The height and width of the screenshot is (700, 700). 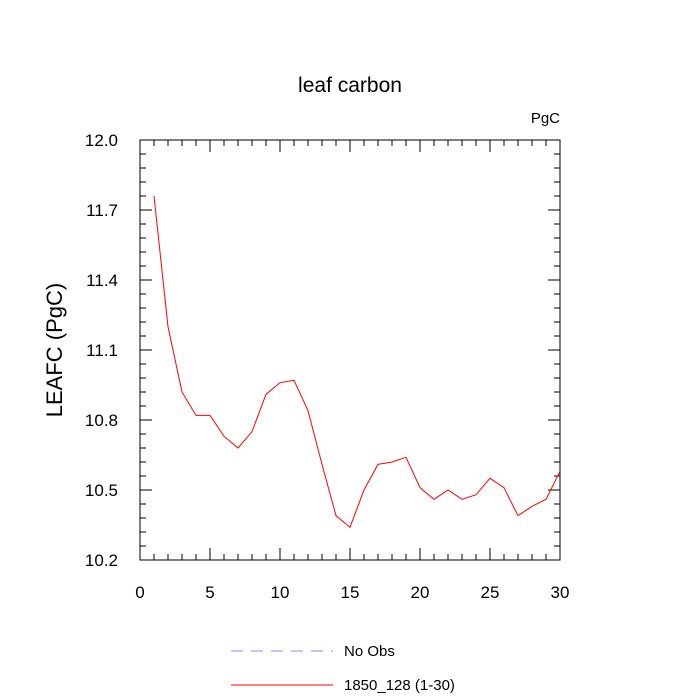 I want to click on y-tick-label: 11.4, so click(x=102, y=280).